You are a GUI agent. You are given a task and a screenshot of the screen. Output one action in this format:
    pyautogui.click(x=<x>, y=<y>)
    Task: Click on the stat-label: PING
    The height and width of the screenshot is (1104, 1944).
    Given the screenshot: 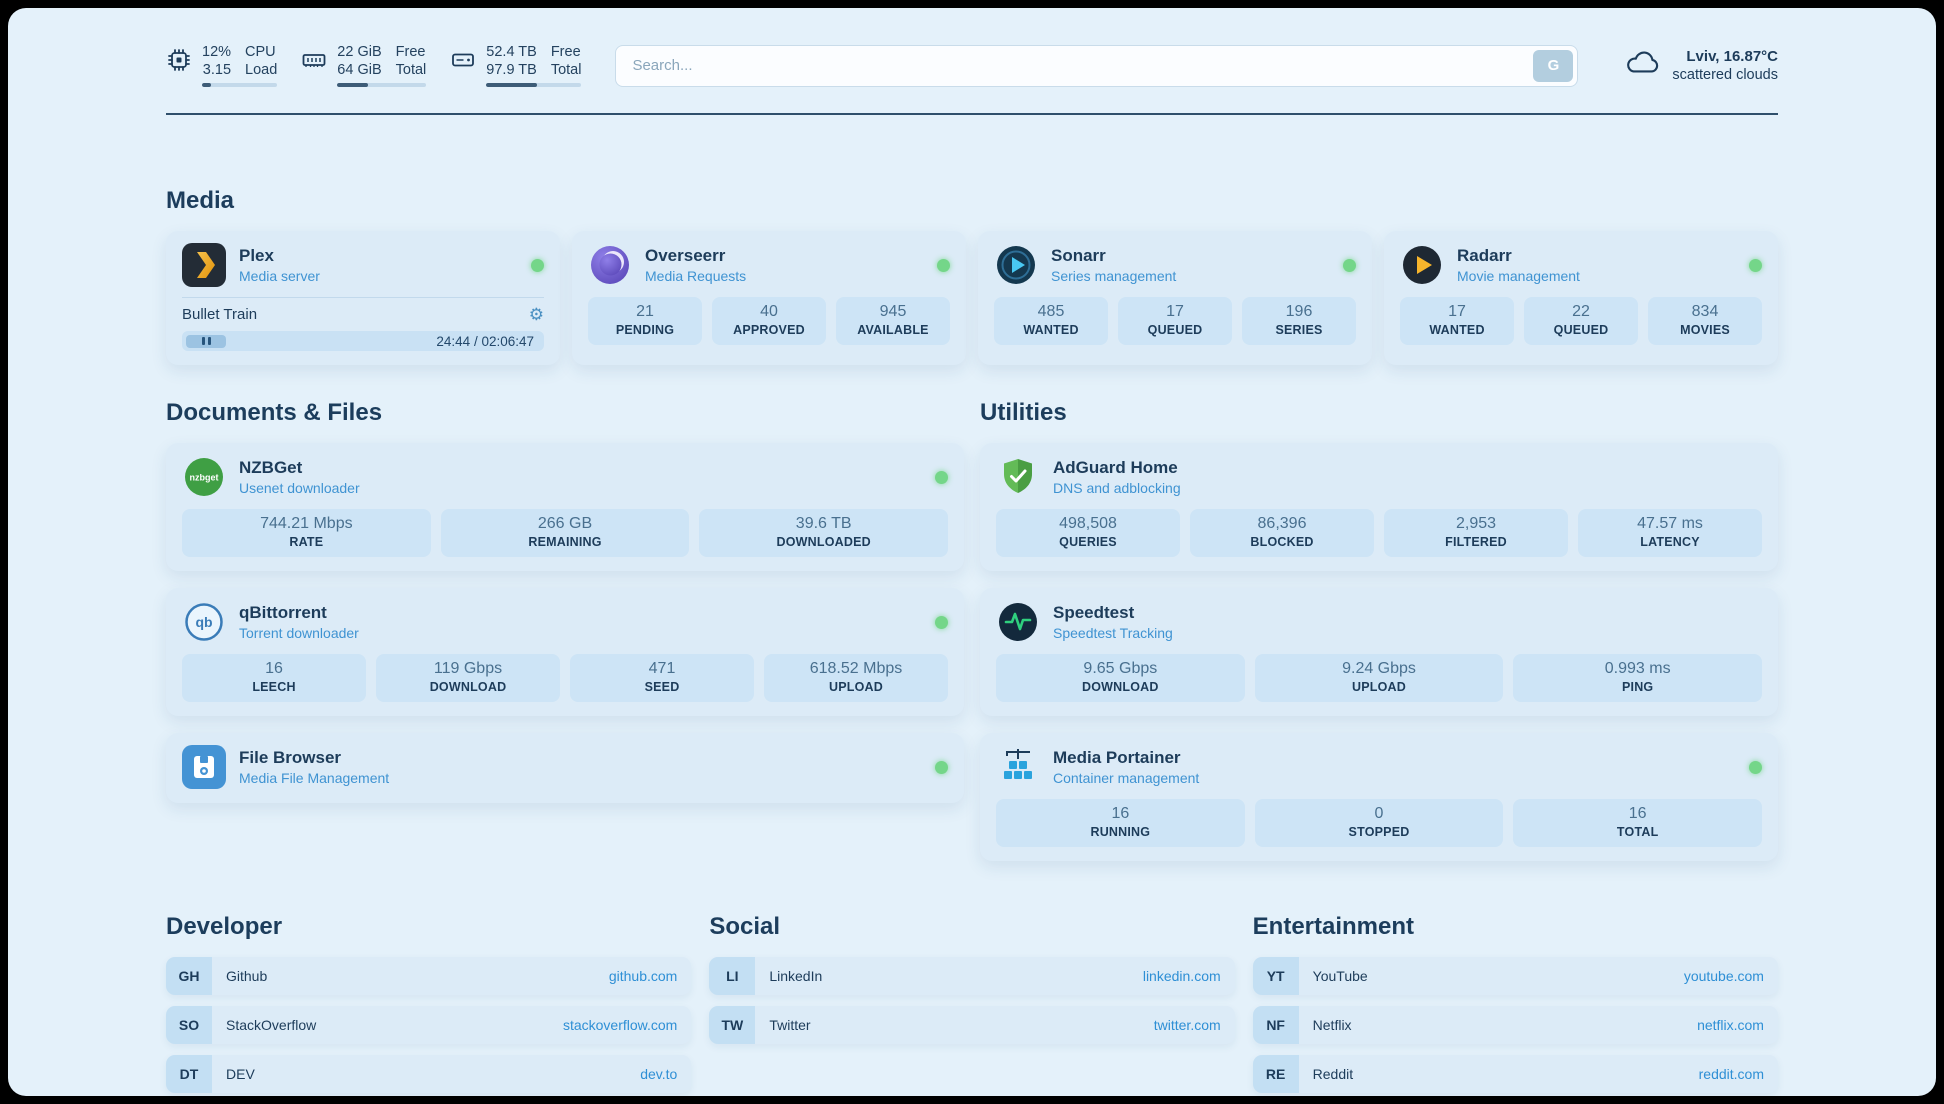 What is the action you would take?
    pyautogui.click(x=1637, y=687)
    